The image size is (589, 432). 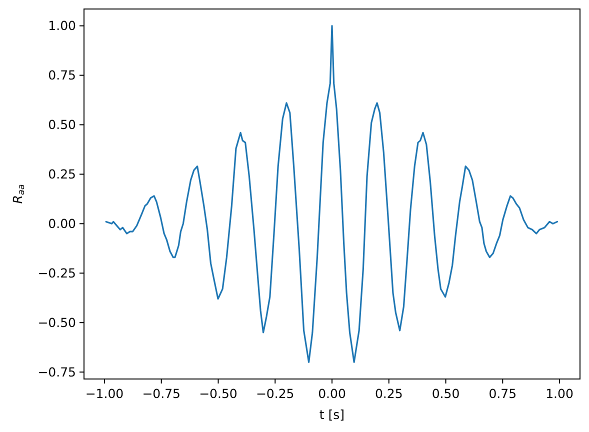 What do you see at coordinates (161, 393) in the screenshot?
I see `x-tick-label: −0.75` at bounding box center [161, 393].